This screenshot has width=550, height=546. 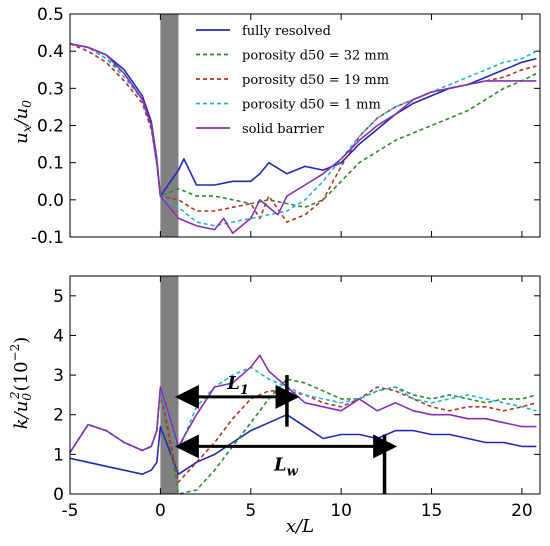 What do you see at coordinates (250, 511) in the screenshot?
I see `x-tick-label: 5` at bounding box center [250, 511].